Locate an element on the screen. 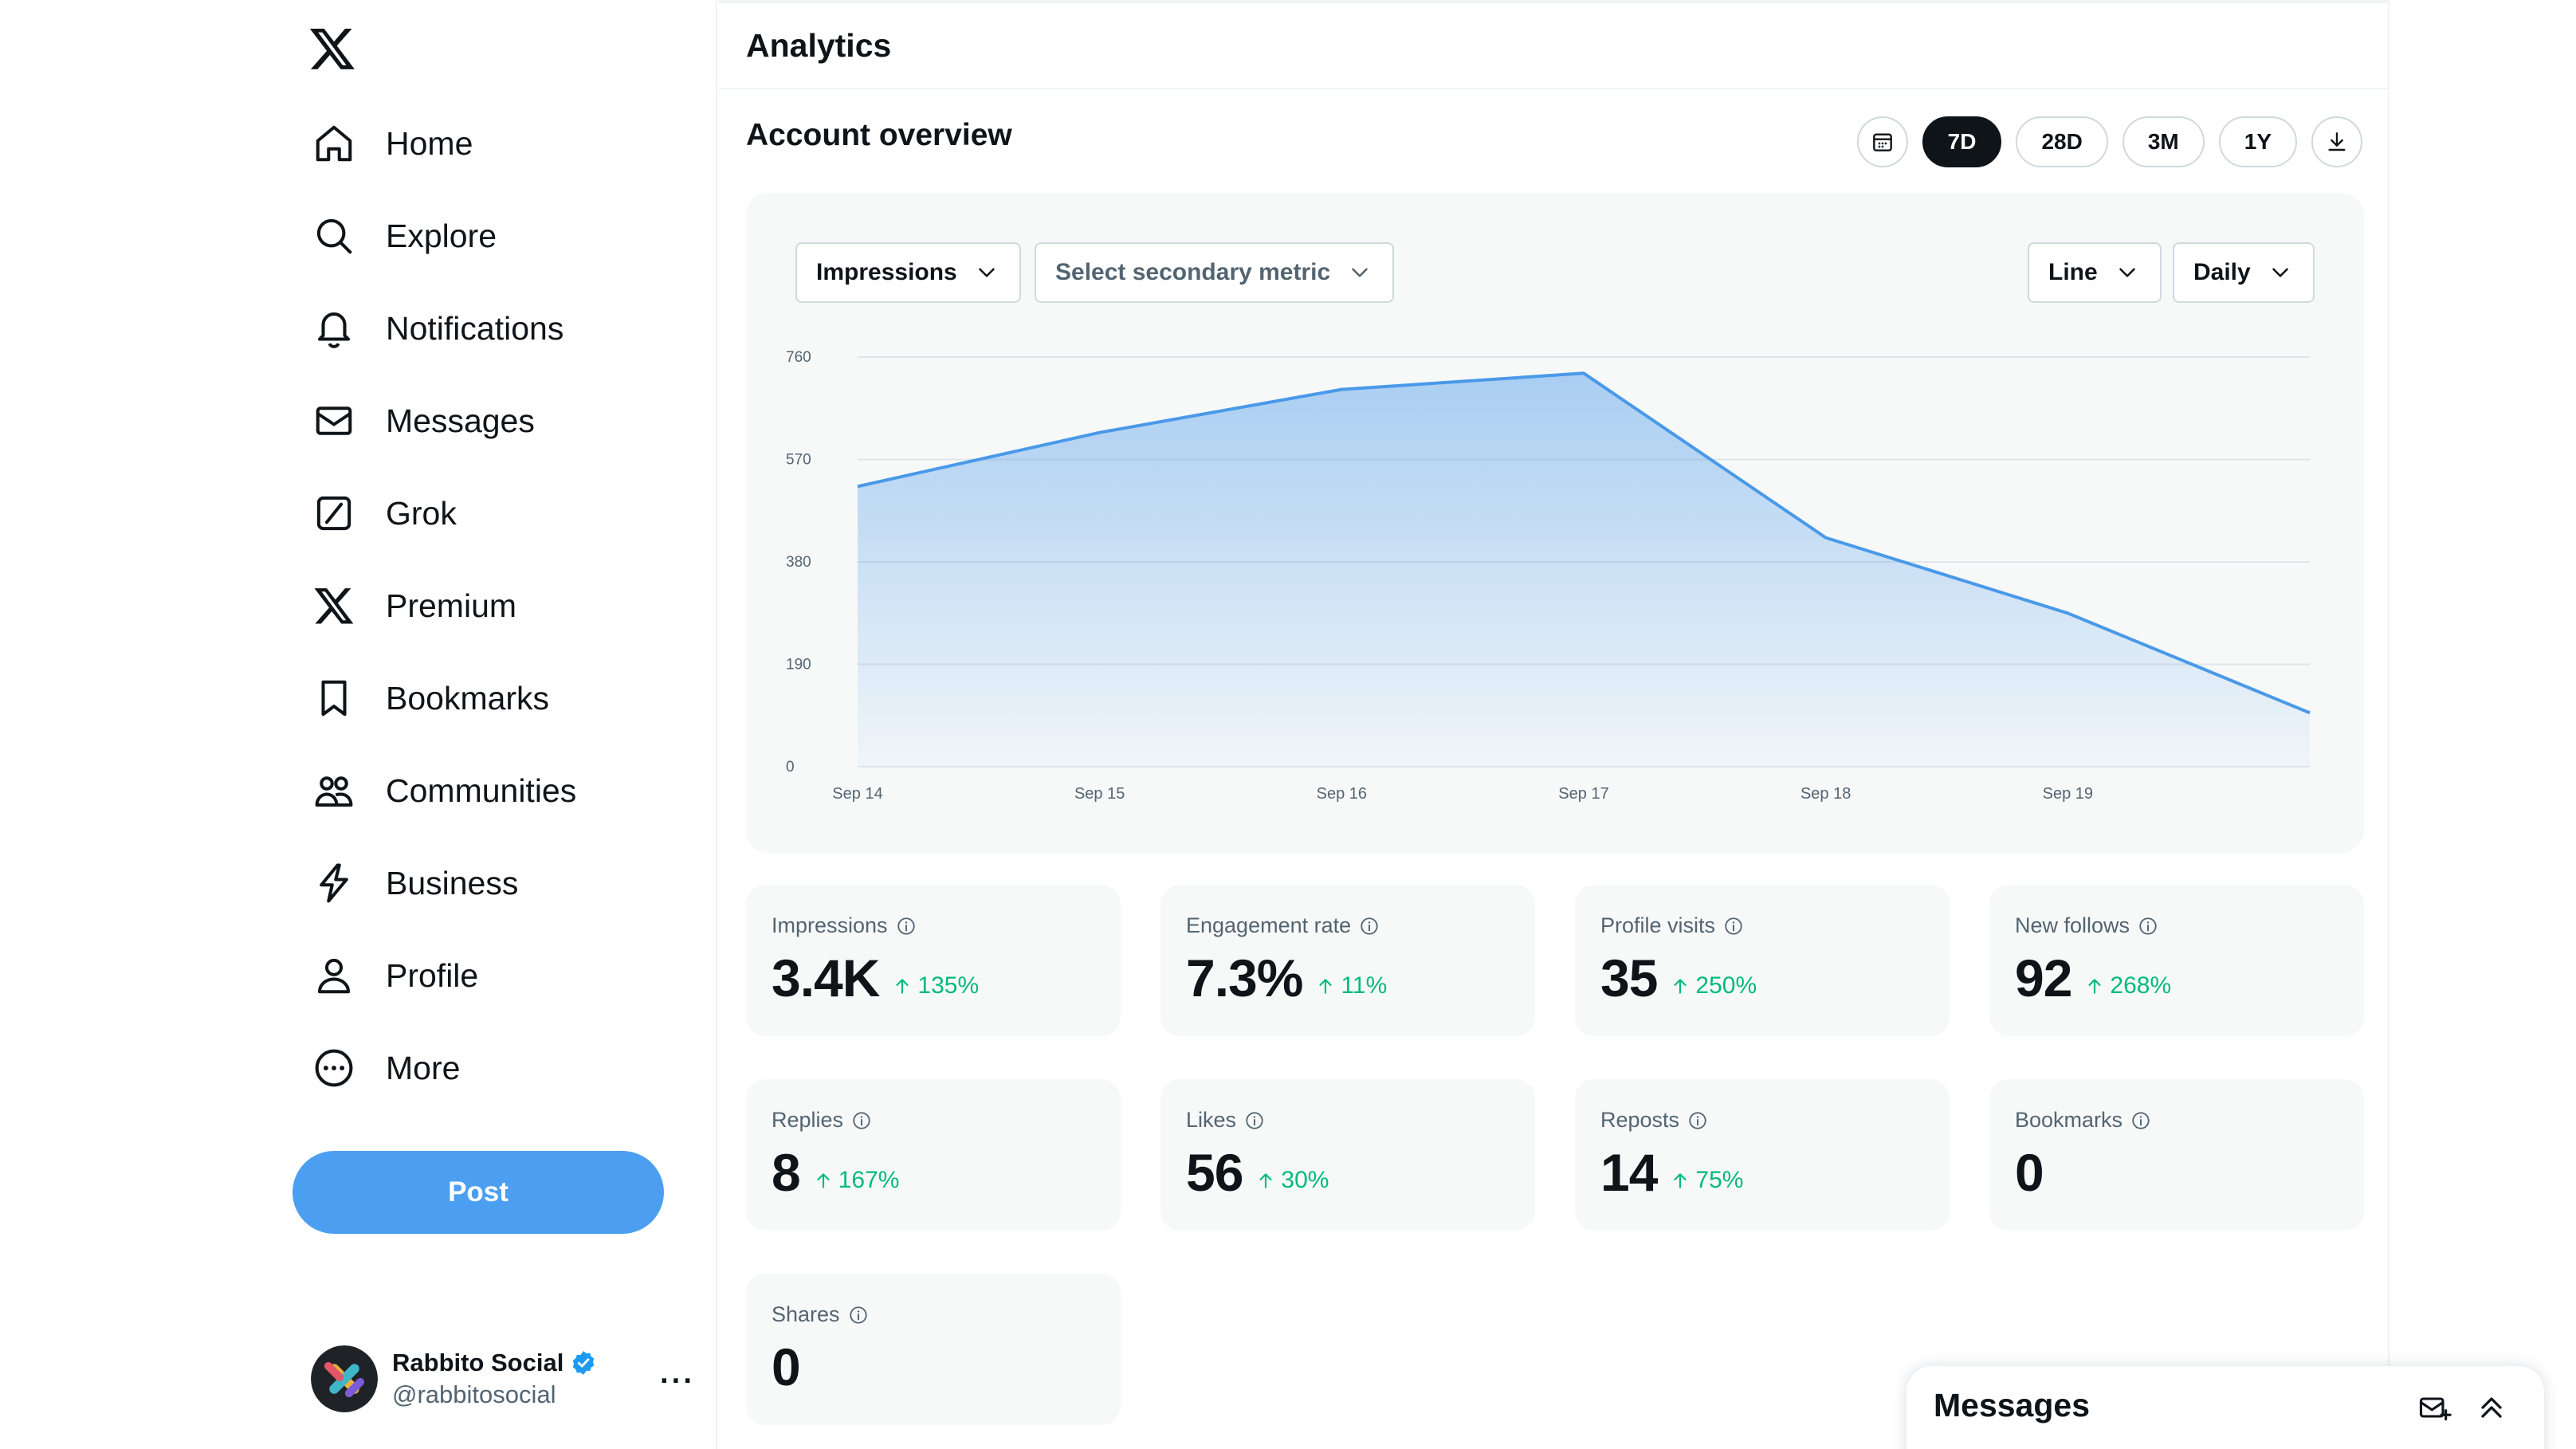 Image resolution: width=2576 pixels, height=1449 pixels. secondary-metric-dropdown: Select secondary metric is located at coordinates (1215, 272).